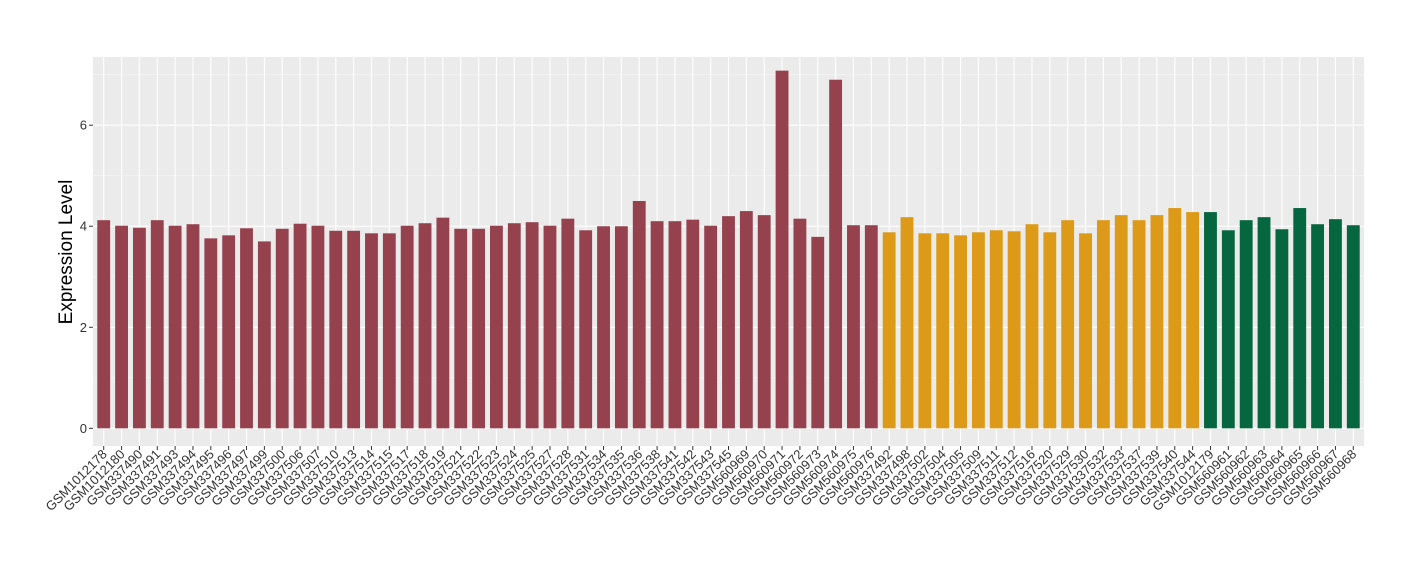 This screenshot has height=585, width=1420. What do you see at coordinates (1032, 326) in the screenshot?
I see `bar-GSM337516` at bounding box center [1032, 326].